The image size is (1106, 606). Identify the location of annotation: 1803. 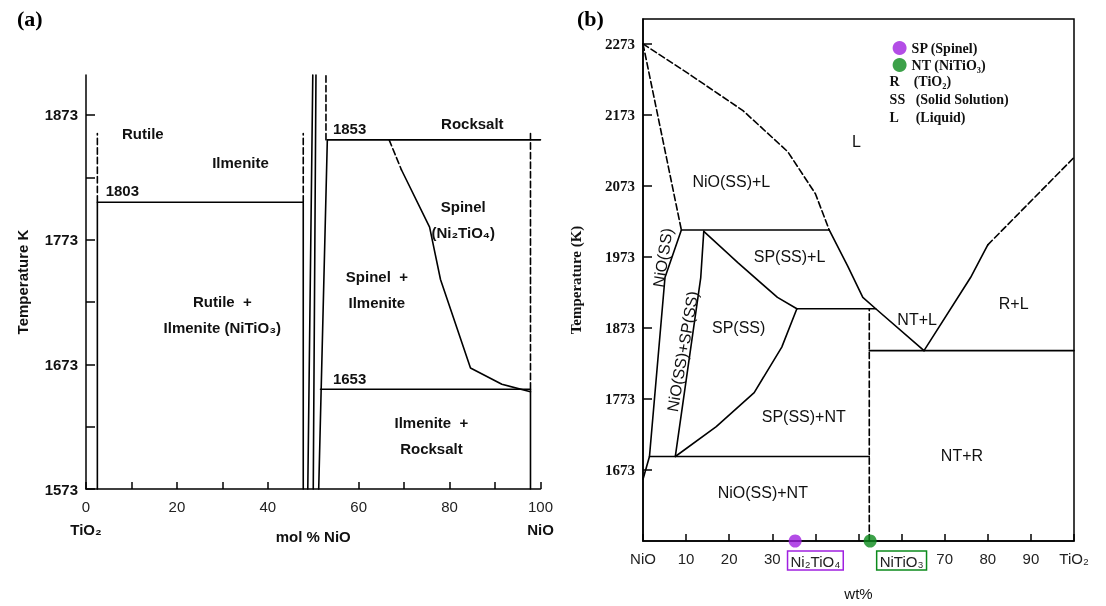
(122, 191).